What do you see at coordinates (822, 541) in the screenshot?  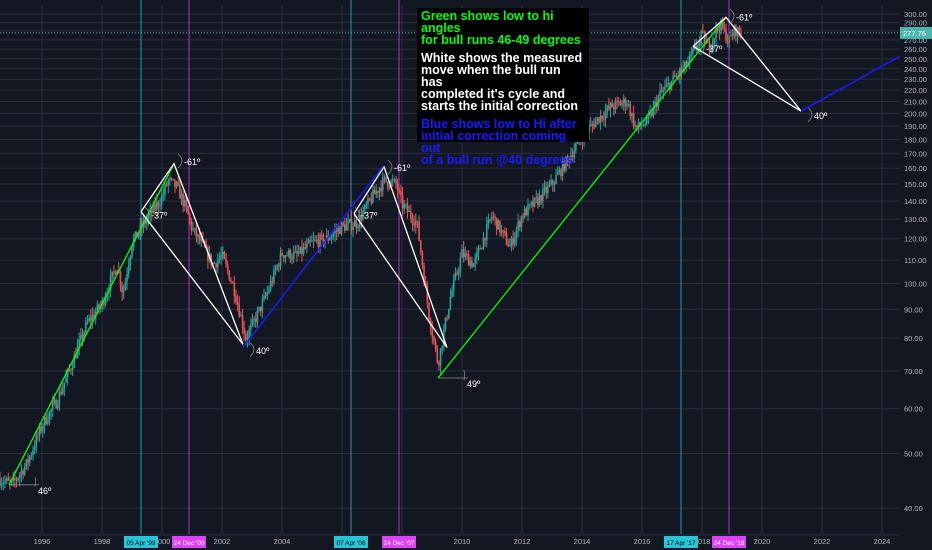 I see `x-tick-label: 2022` at bounding box center [822, 541].